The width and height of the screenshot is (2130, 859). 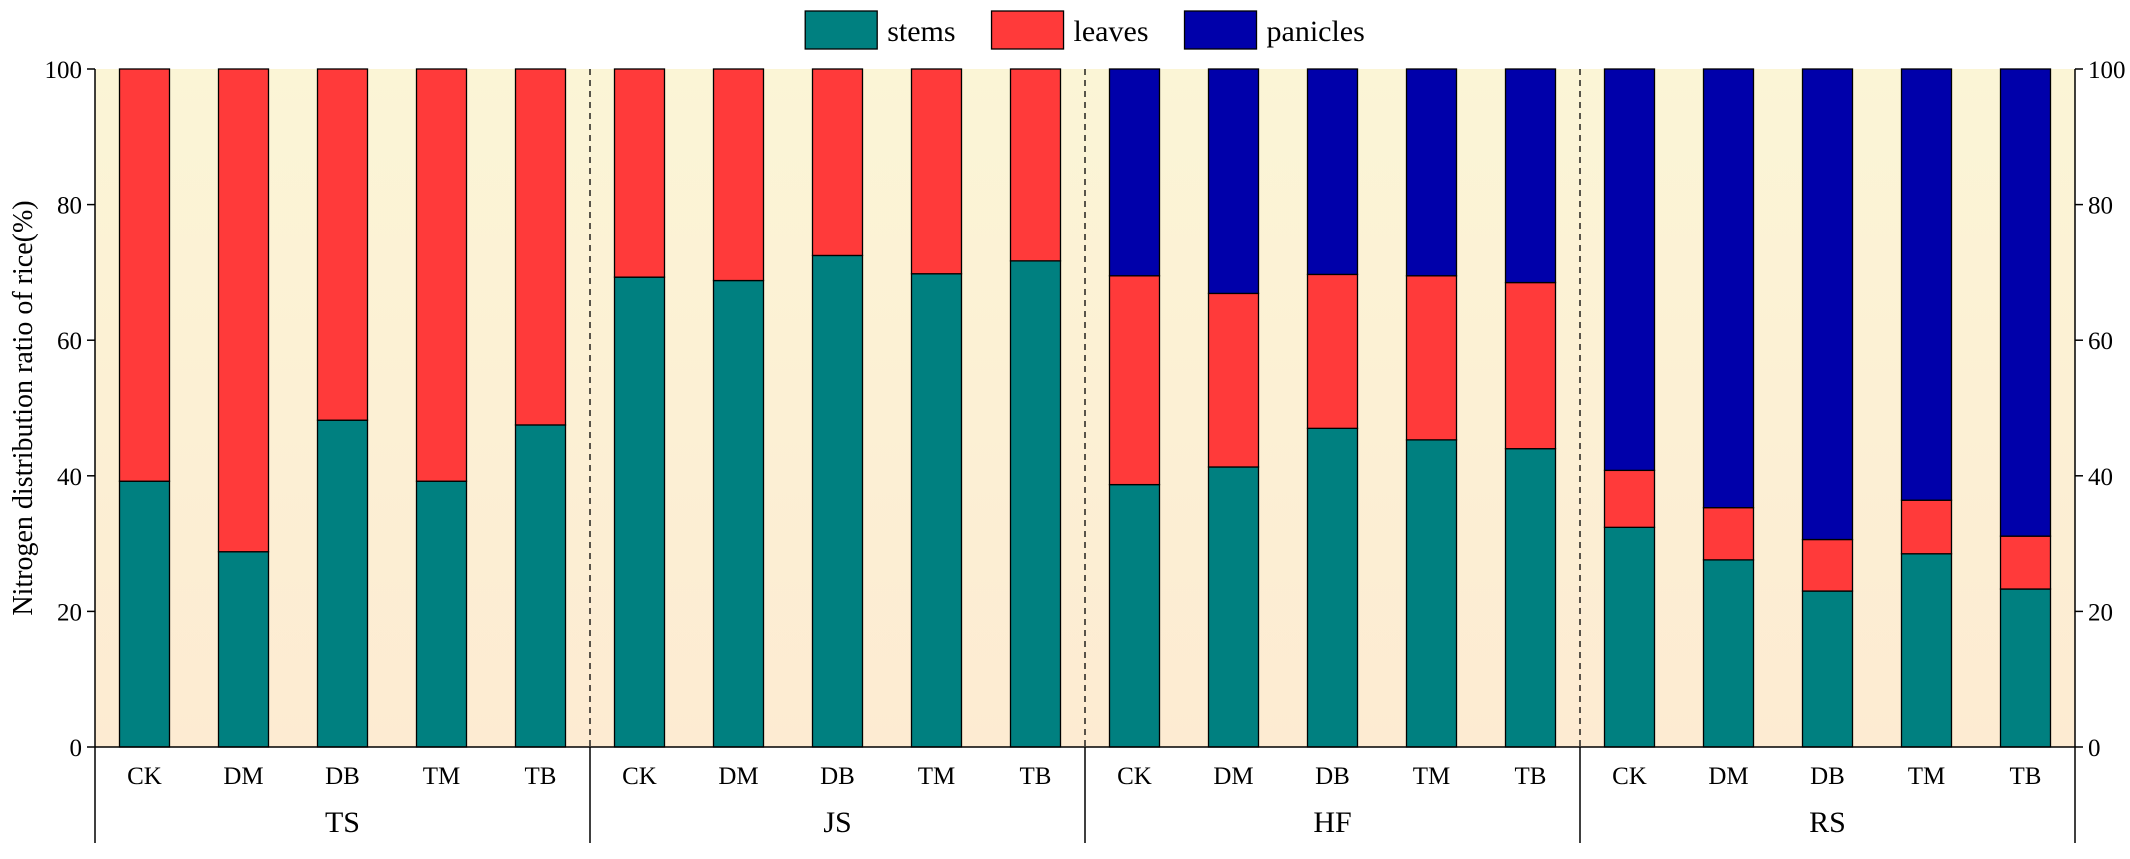 What do you see at coordinates (1629, 498) in the screenshot?
I see `bar-rs-ck-leaves` at bounding box center [1629, 498].